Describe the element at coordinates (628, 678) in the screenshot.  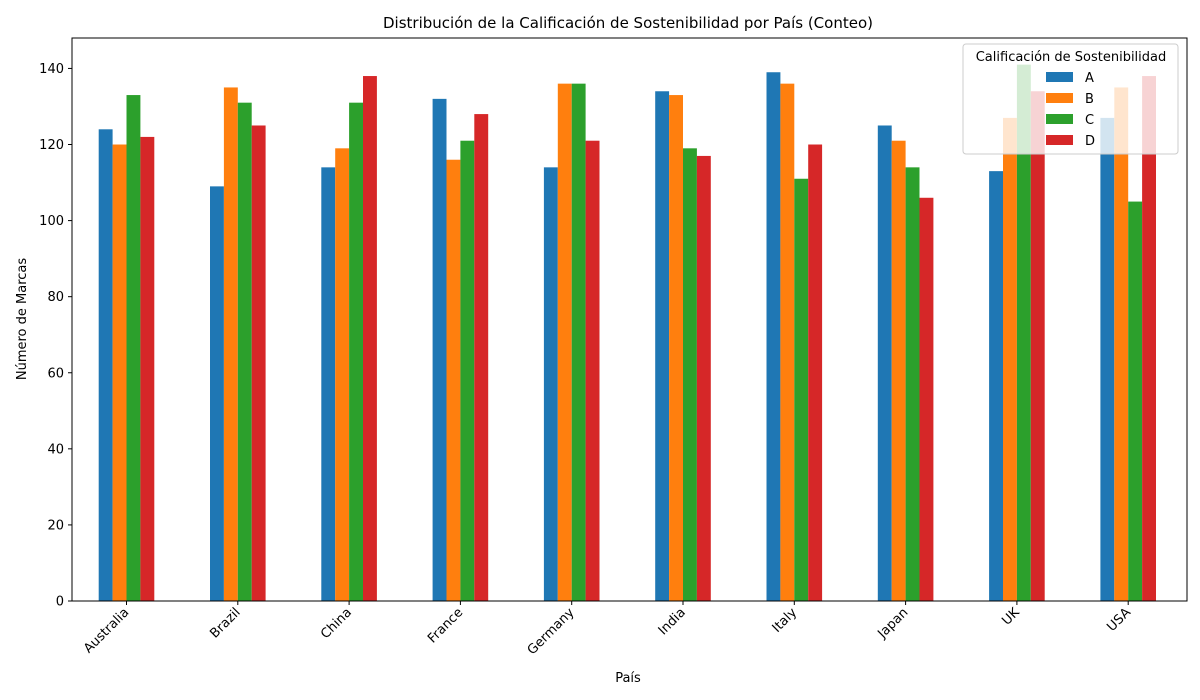
I see `x-axis-label: País` at that location.